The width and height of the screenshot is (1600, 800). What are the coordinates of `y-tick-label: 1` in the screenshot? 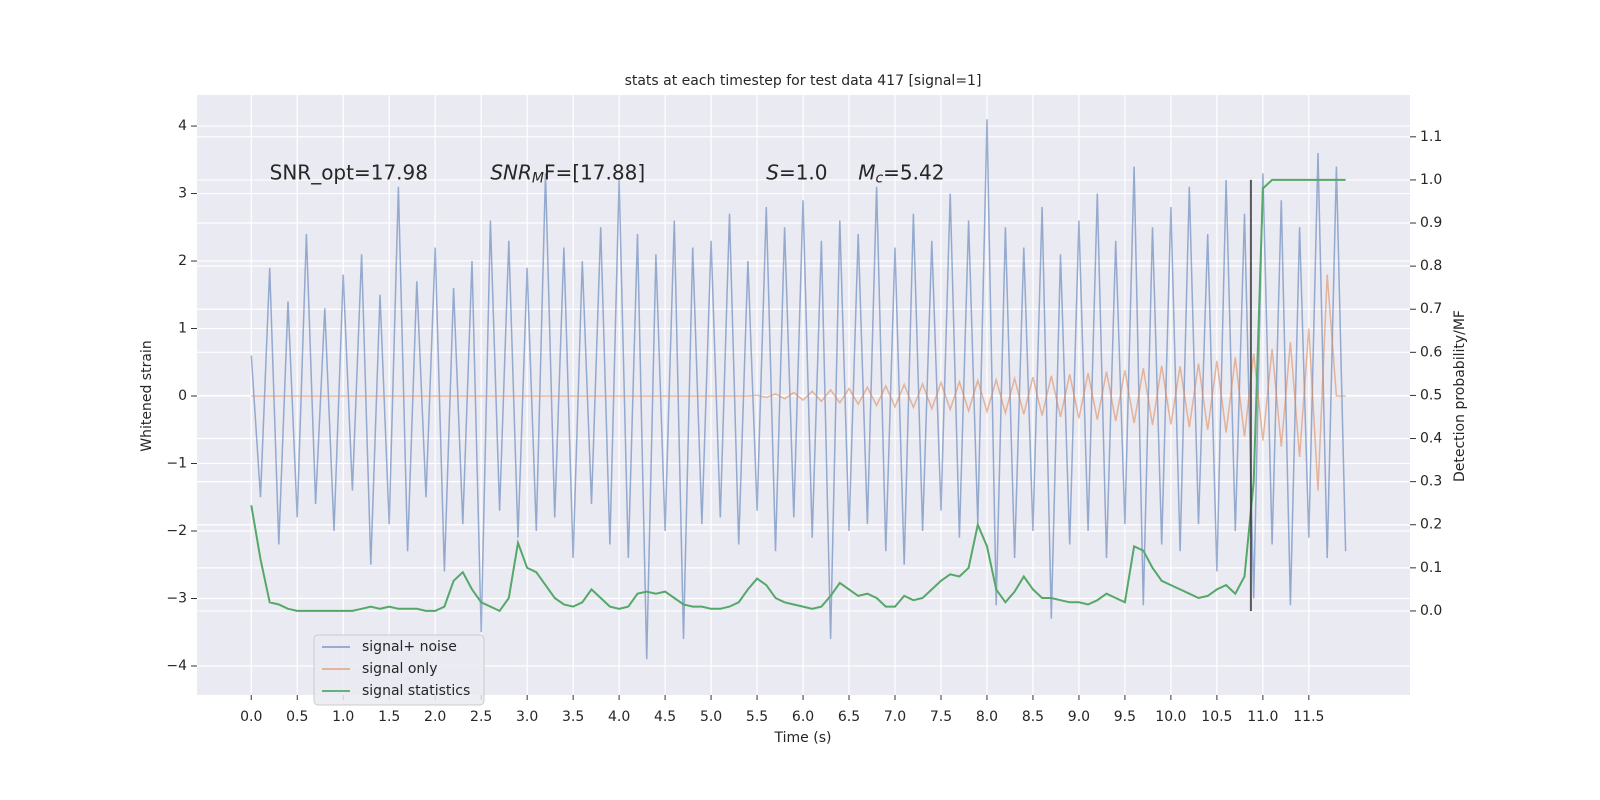 It's located at (182, 329).